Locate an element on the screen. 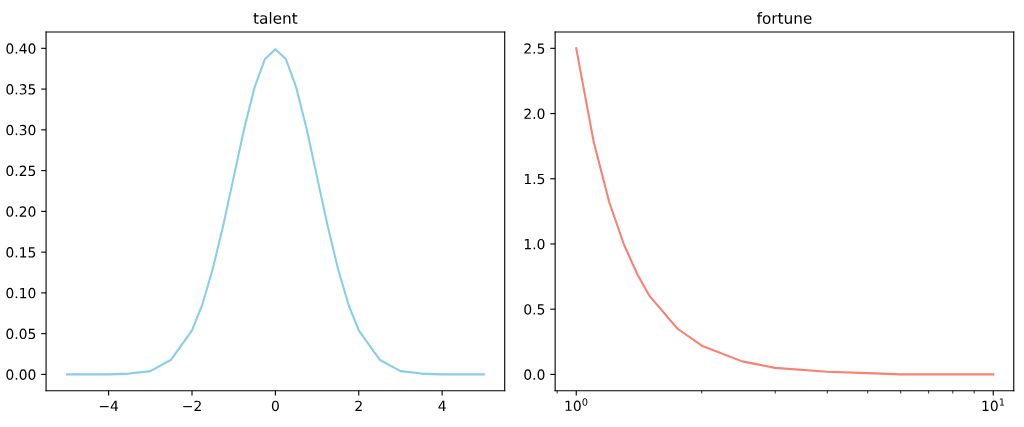 The width and height of the screenshot is (1024, 427). x-tick-label: −2 is located at coordinates (192, 405).